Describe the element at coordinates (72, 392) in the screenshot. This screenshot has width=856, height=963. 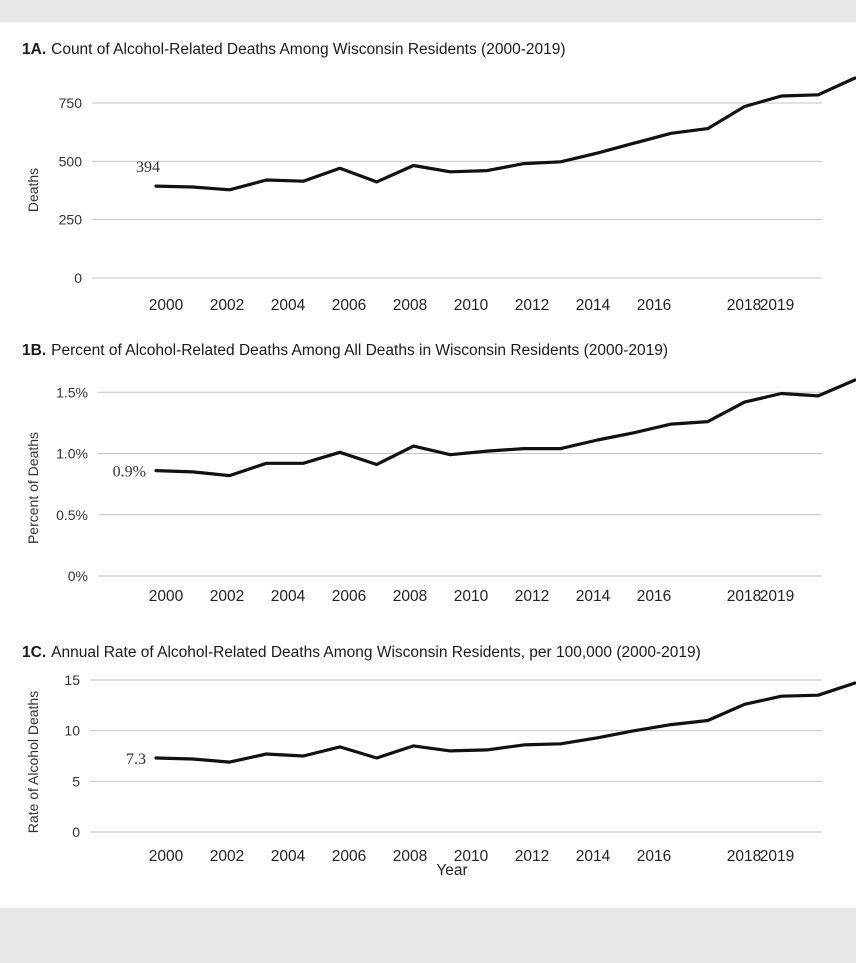
I see `y-tick-label-1b: 1.5%` at that location.